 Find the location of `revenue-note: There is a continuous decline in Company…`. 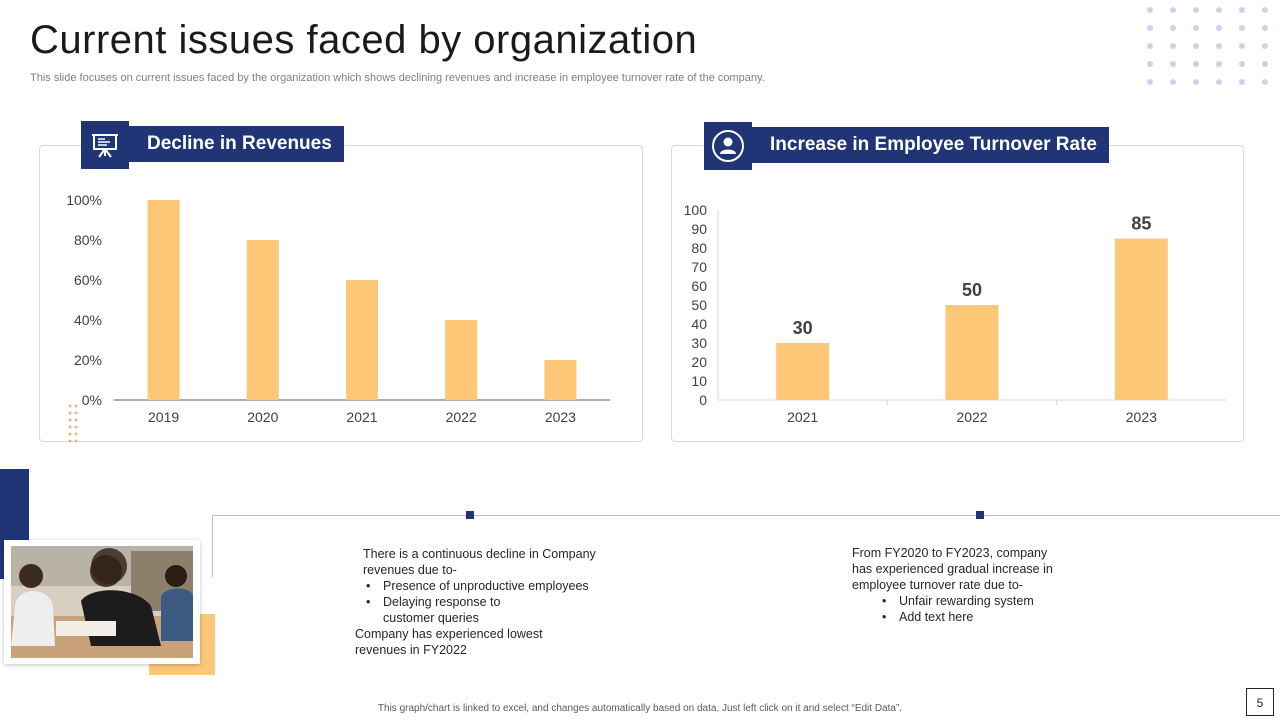

revenue-note: There is a continuous decline in Company… is located at coordinates (485, 602).